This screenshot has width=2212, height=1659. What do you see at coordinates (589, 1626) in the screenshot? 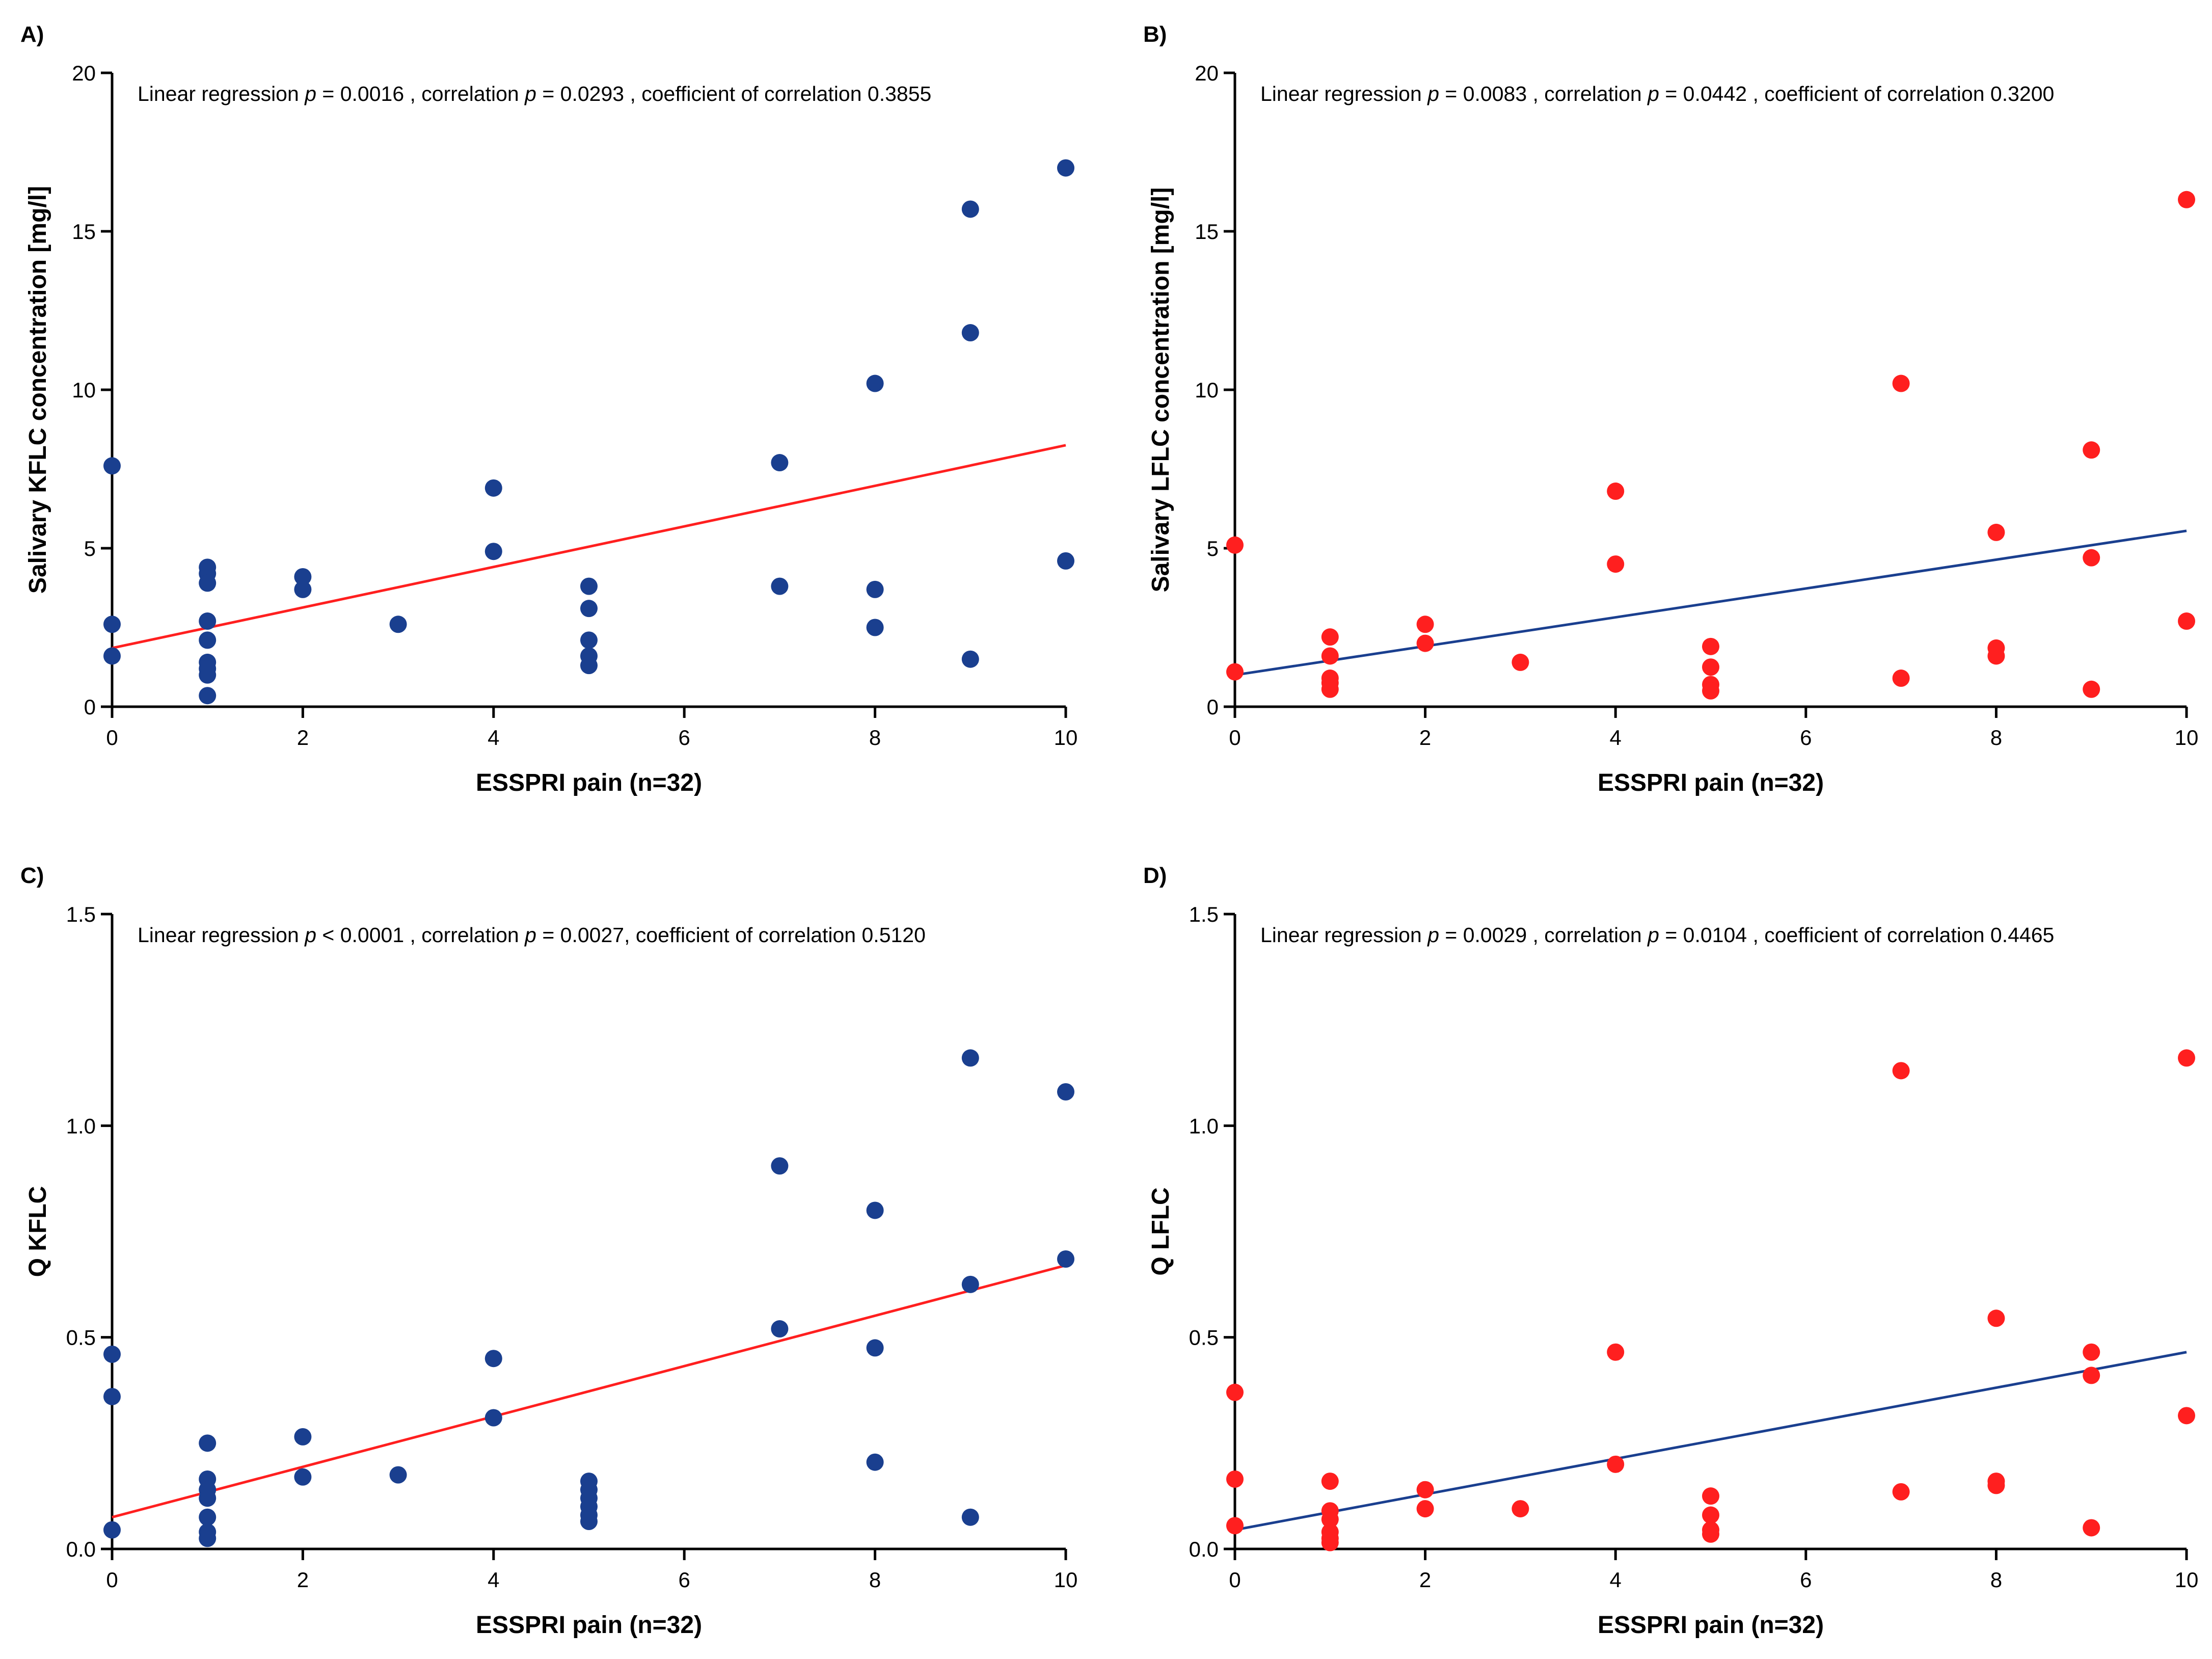
I see `panel-c-x-axis-title: ESSPRI pain (n=32)` at bounding box center [589, 1626].